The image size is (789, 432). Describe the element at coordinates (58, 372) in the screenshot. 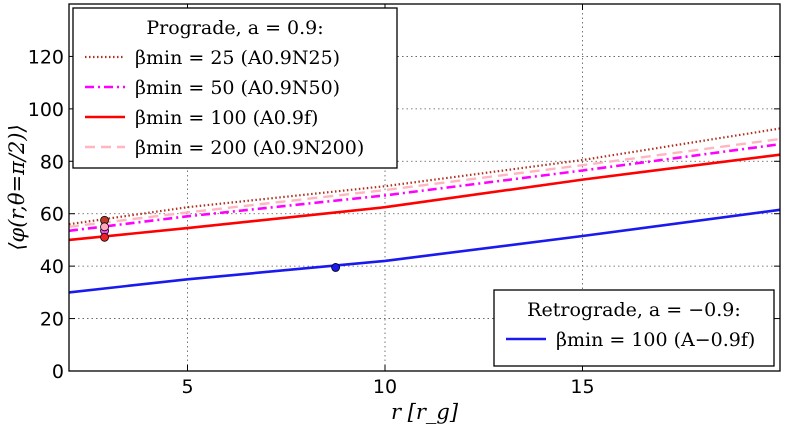

I see `y-tick-label: 0` at that location.